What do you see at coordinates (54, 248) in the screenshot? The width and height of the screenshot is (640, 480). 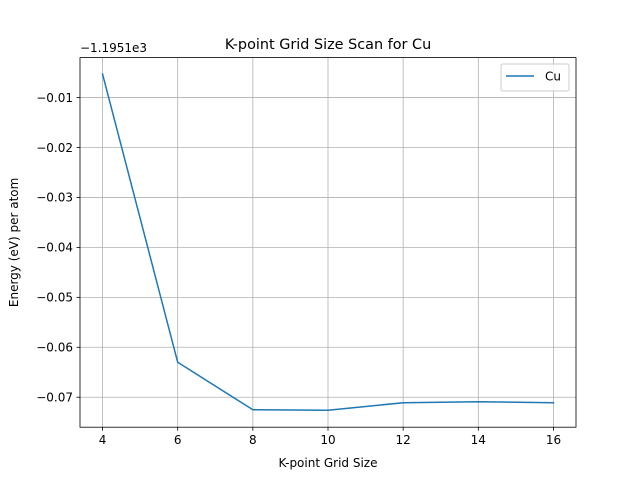 I see `y-tick-label: −0.04` at bounding box center [54, 248].